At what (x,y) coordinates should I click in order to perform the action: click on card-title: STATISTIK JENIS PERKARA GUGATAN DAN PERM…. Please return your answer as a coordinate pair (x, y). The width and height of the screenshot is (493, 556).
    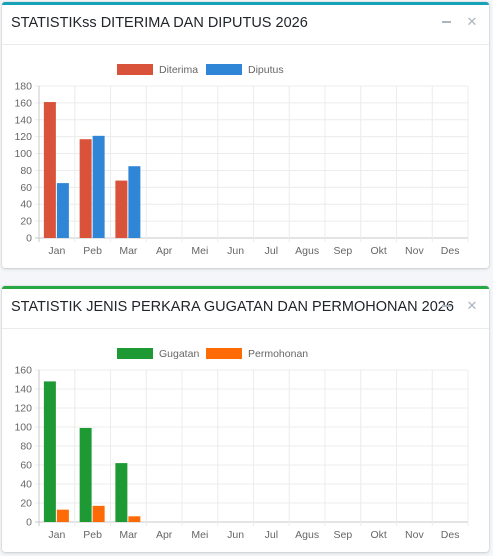
    Looking at the image, I should click on (232, 307).